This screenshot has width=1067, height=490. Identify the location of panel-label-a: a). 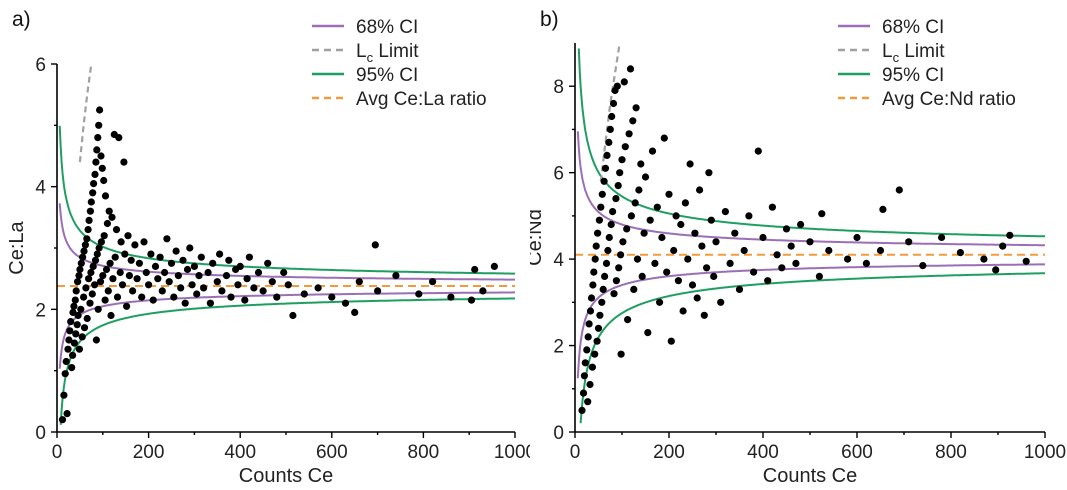
(21, 19).